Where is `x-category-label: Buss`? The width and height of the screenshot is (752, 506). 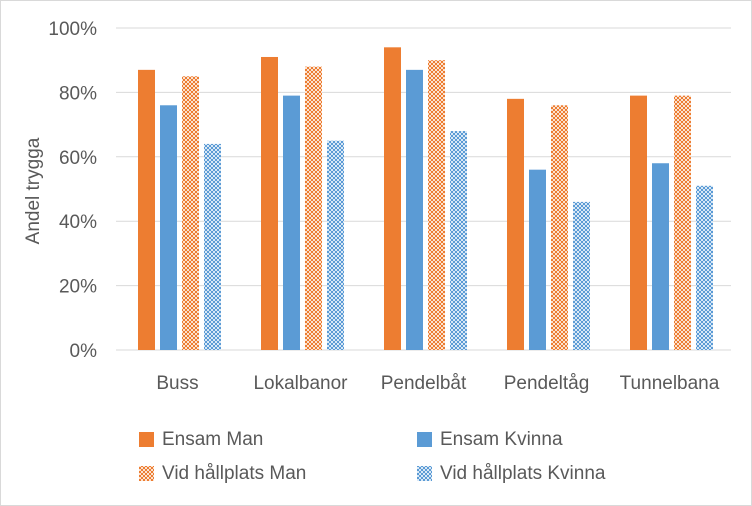
x-category-label: Buss is located at coordinates (177, 383).